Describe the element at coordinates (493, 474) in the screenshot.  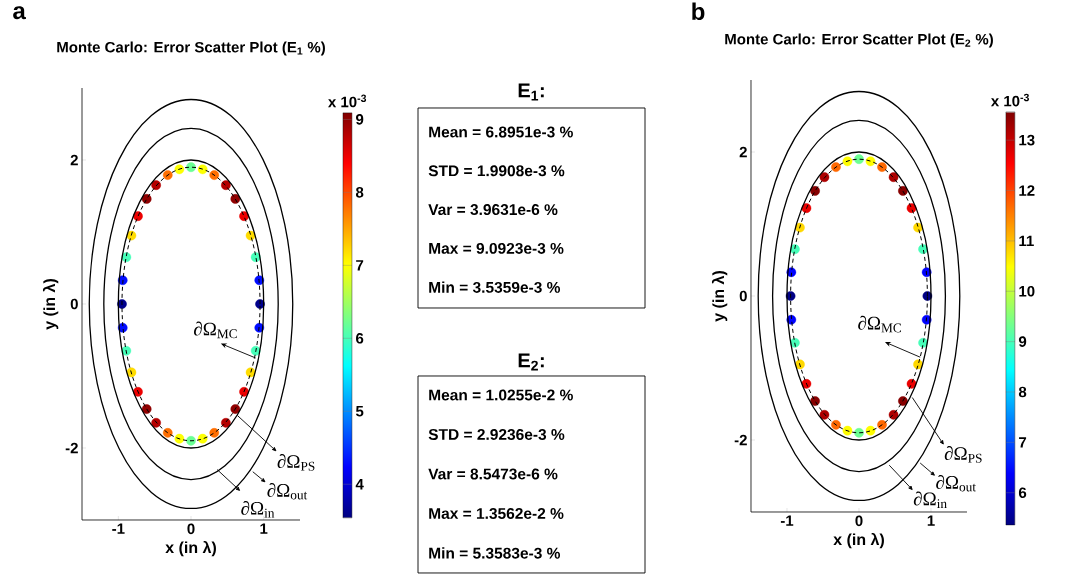
I see `text: Var = 8.5473e-6 %` at that location.